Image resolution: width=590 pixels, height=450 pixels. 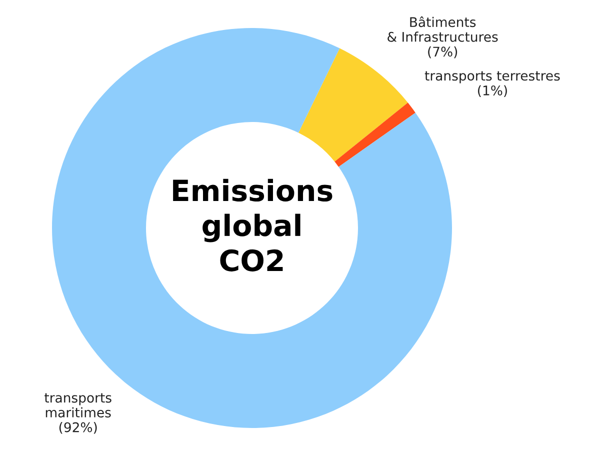 I want to click on text: Emissions global CO2, so click(x=252, y=225).